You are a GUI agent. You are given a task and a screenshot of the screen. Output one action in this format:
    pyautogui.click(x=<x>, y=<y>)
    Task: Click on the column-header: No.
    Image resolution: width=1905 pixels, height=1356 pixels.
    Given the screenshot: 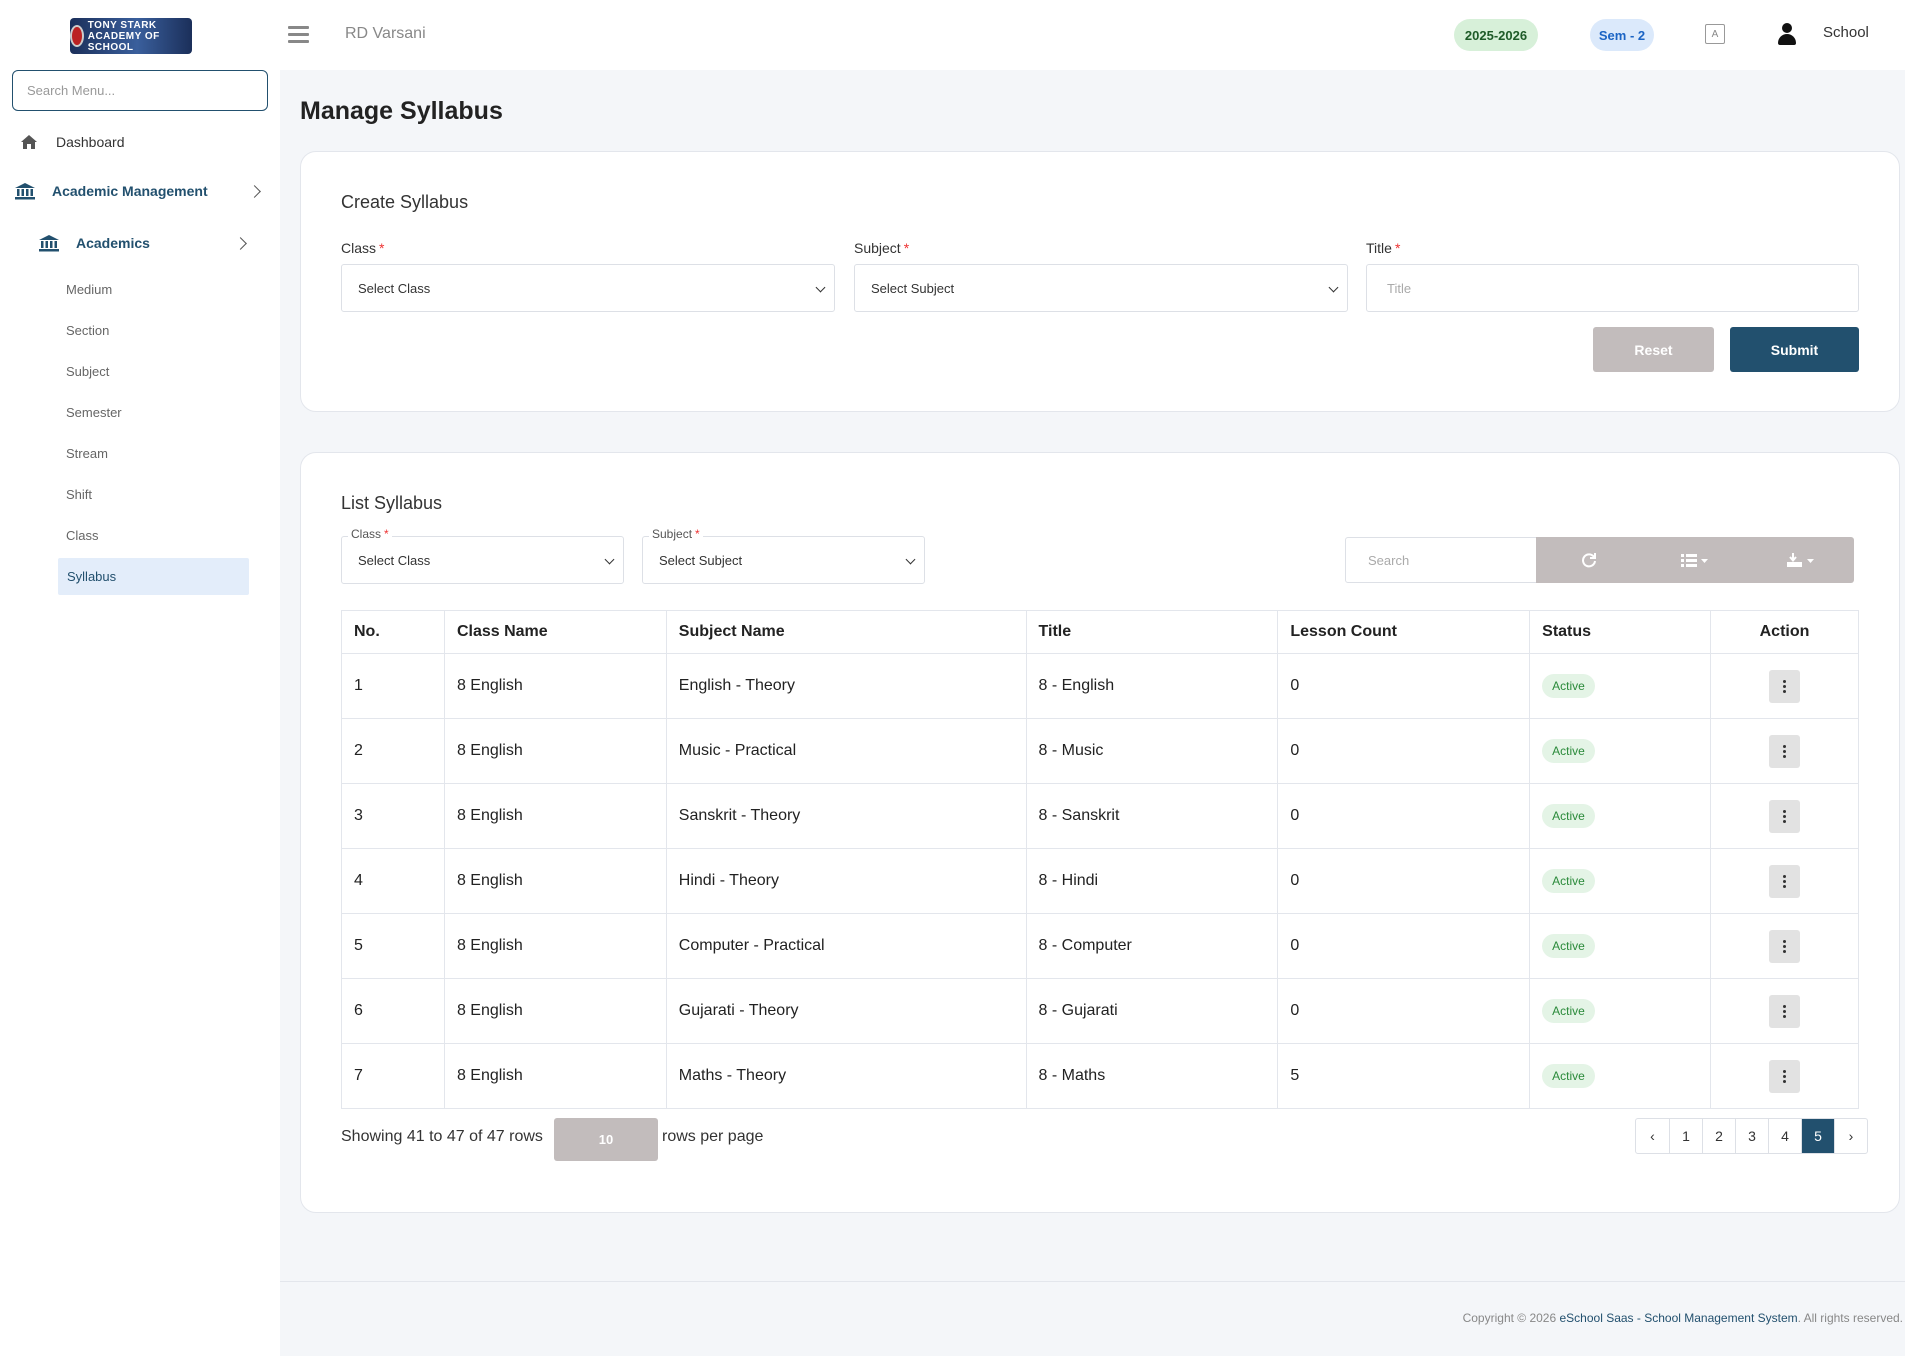 What is the action you would take?
    pyautogui.click(x=393, y=632)
    